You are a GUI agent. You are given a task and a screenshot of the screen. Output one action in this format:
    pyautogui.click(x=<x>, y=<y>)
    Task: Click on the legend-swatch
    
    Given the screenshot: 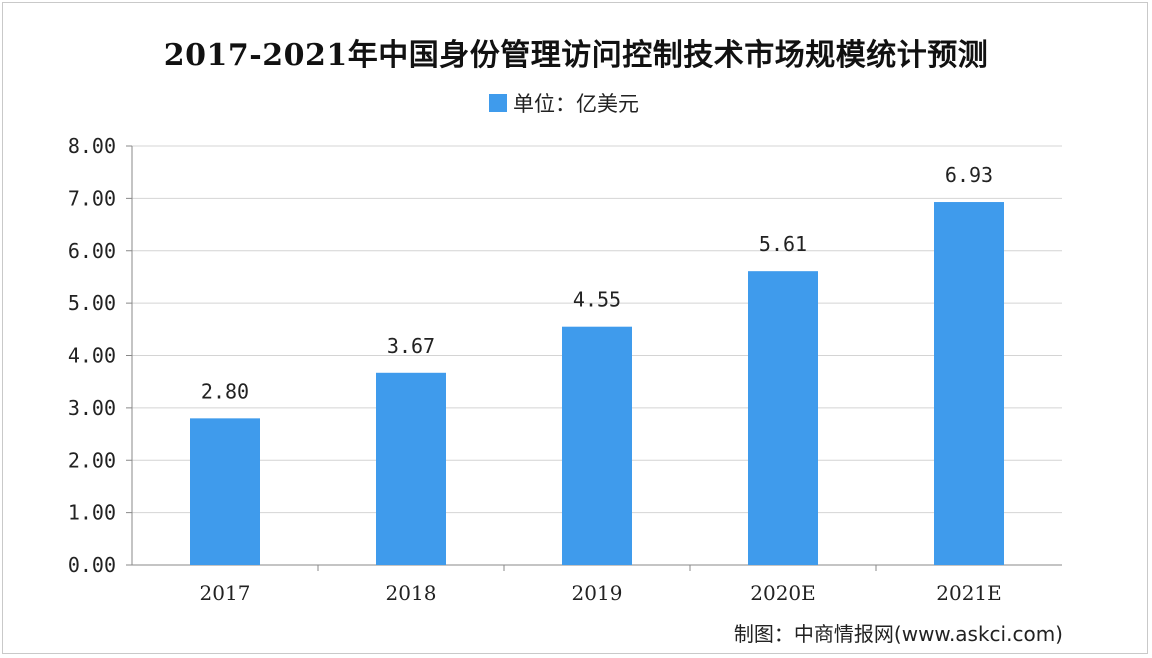 What is the action you would take?
    pyautogui.click(x=498, y=103)
    